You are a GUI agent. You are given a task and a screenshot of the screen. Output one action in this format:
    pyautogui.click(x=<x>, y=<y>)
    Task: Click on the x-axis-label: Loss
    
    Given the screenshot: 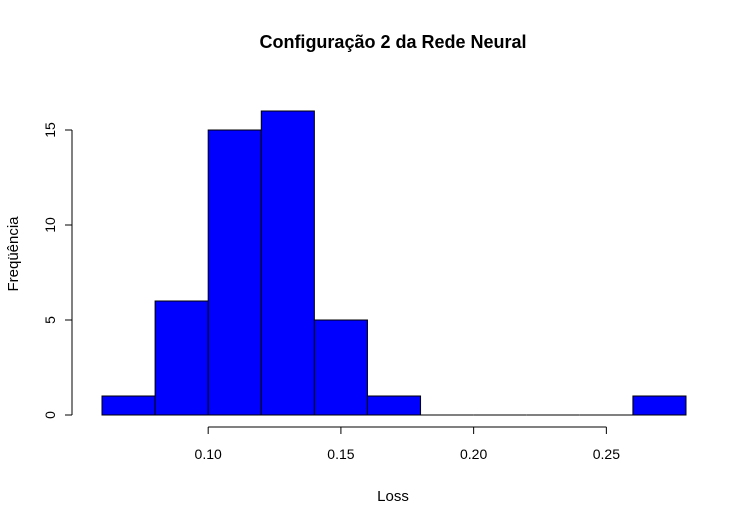 What is the action you would take?
    pyautogui.click(x=393, y=496)
    